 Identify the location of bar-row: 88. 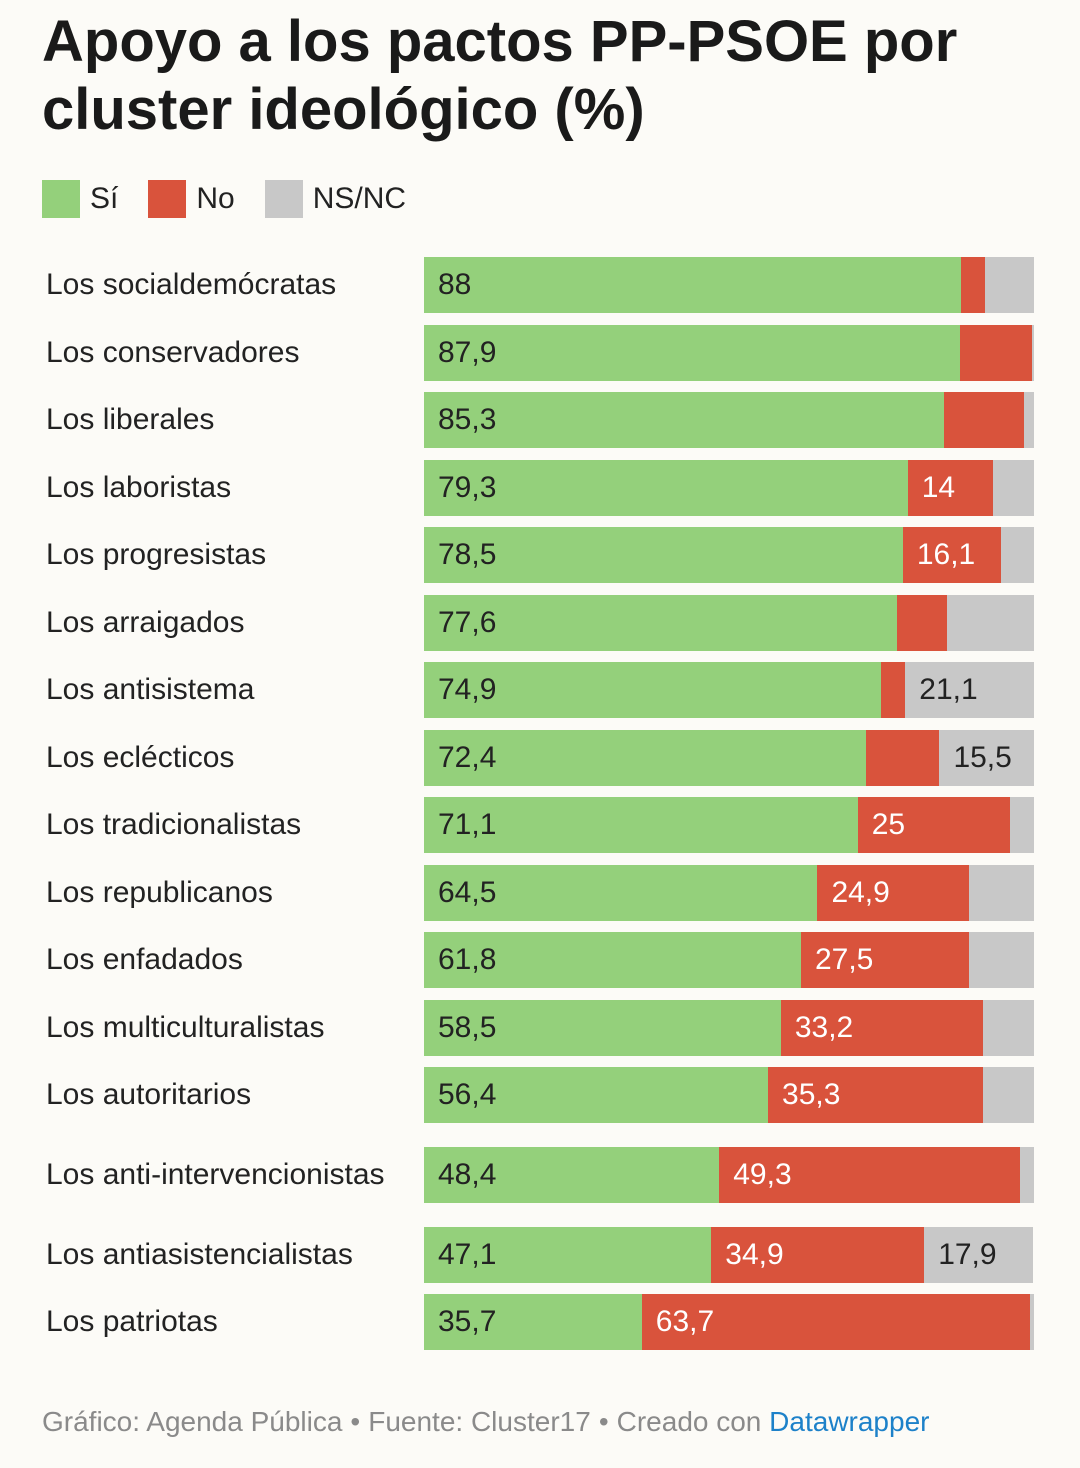
(729, 285).